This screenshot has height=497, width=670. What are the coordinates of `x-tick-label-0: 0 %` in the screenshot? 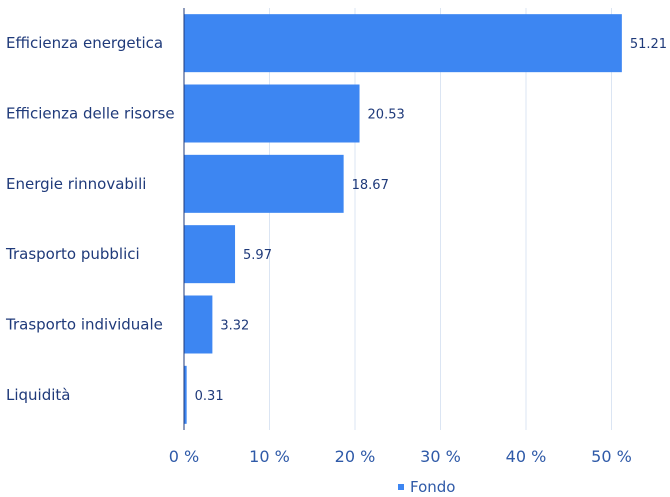 It's located at (184, 456).